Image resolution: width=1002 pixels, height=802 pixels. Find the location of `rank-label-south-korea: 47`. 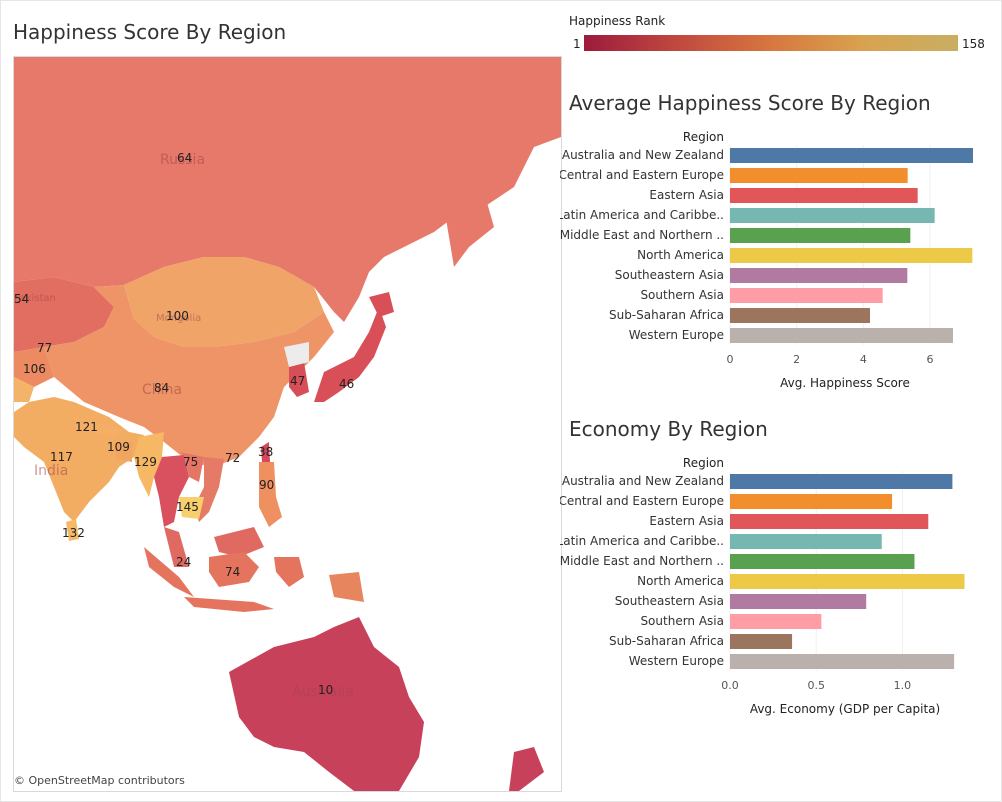

rank-label-south-korea: 47 is located at coordinates (297, 381).